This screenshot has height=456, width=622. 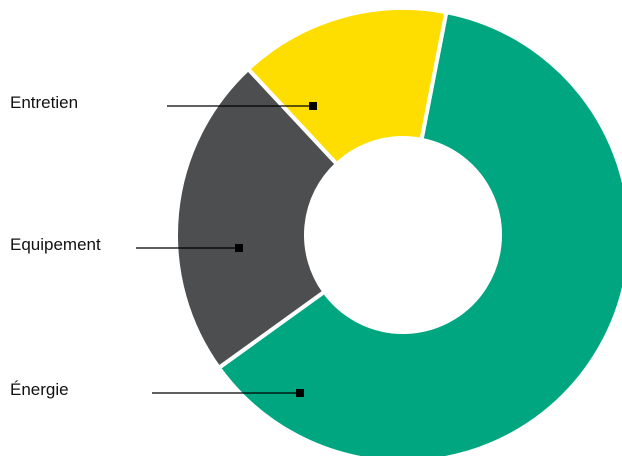 I want to click on label-equipement: Equipement, so click(x=55, y=244).